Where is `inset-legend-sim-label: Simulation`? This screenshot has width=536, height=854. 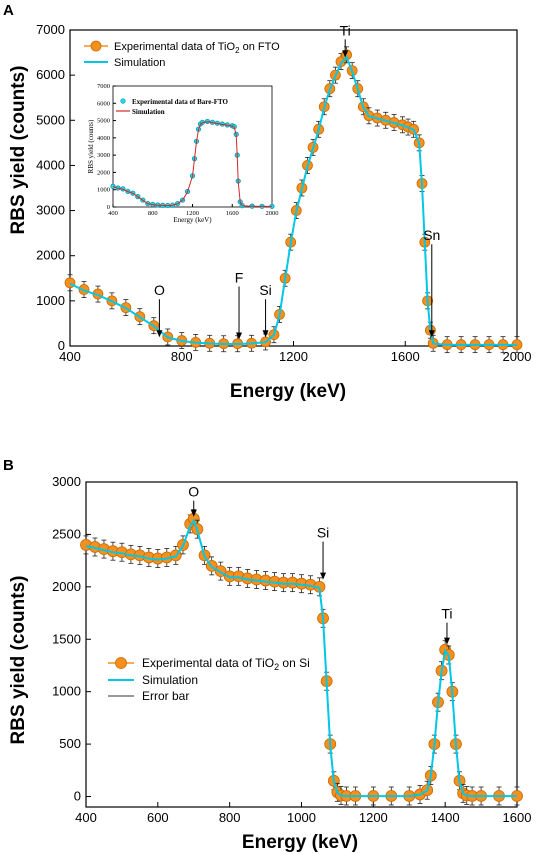
inset-legend-sim-label: Simulation is located at coordinates (148, 112).